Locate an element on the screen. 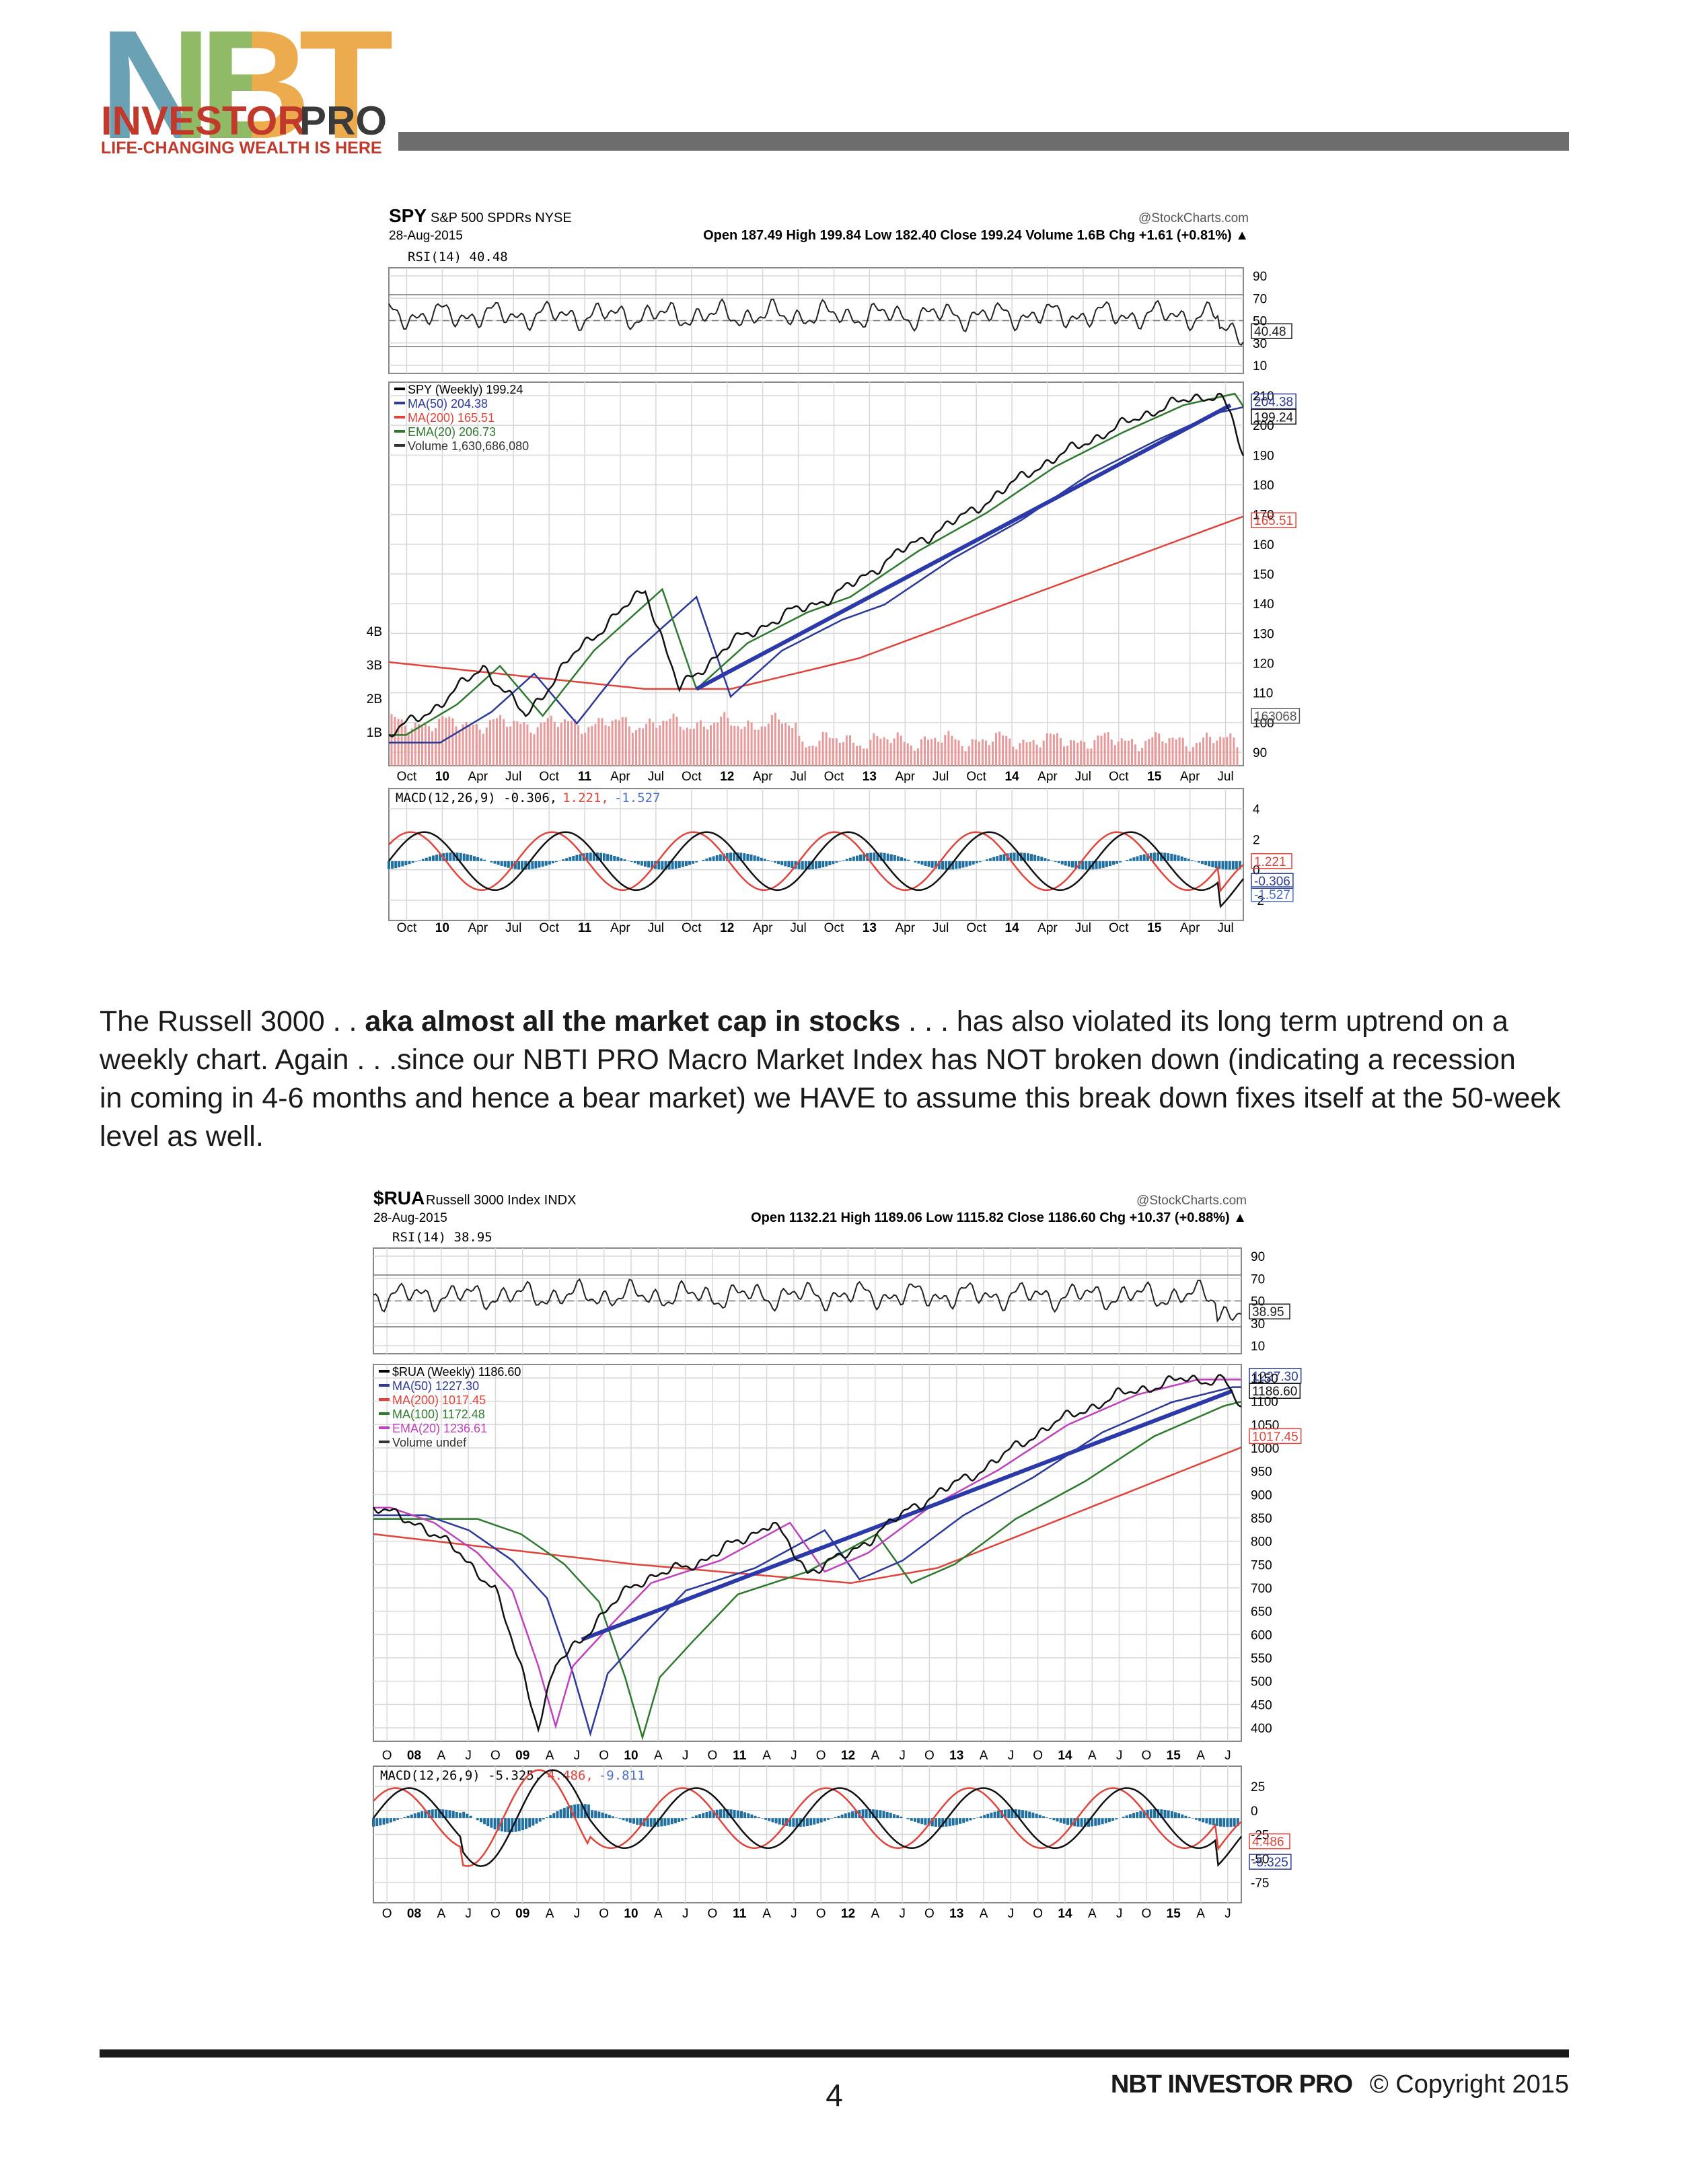  macd-signal is located at coordinates (816, 862).